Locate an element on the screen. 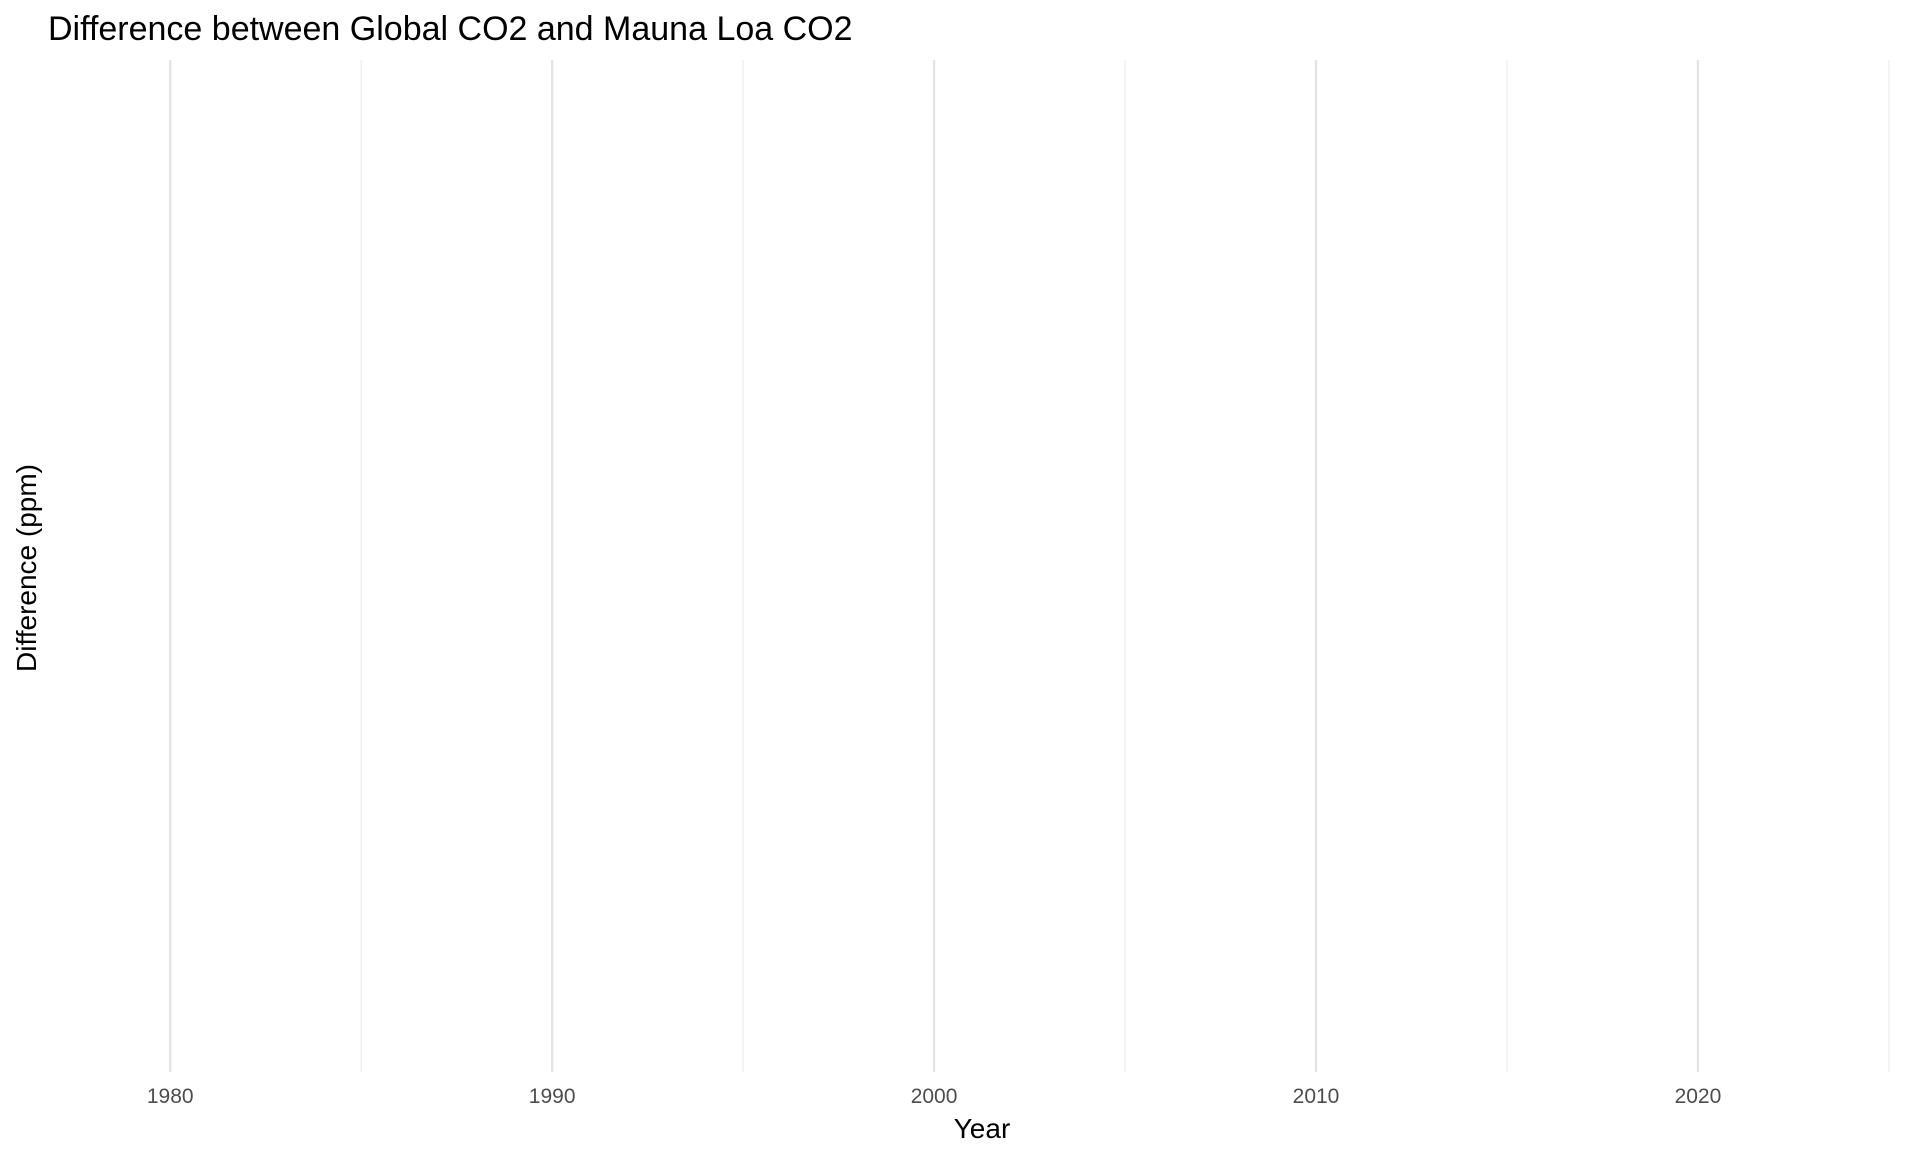  x-axis-tick-labels: 1980 1990 2000 2010 2020 is located at coordinates (934, 1096).